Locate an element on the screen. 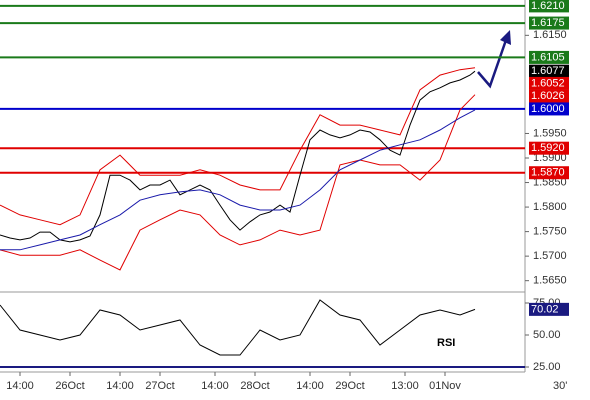 The height and width of the screenshot is (400, 590). level-label: 1.6026 is located at coordinates (548, 96).